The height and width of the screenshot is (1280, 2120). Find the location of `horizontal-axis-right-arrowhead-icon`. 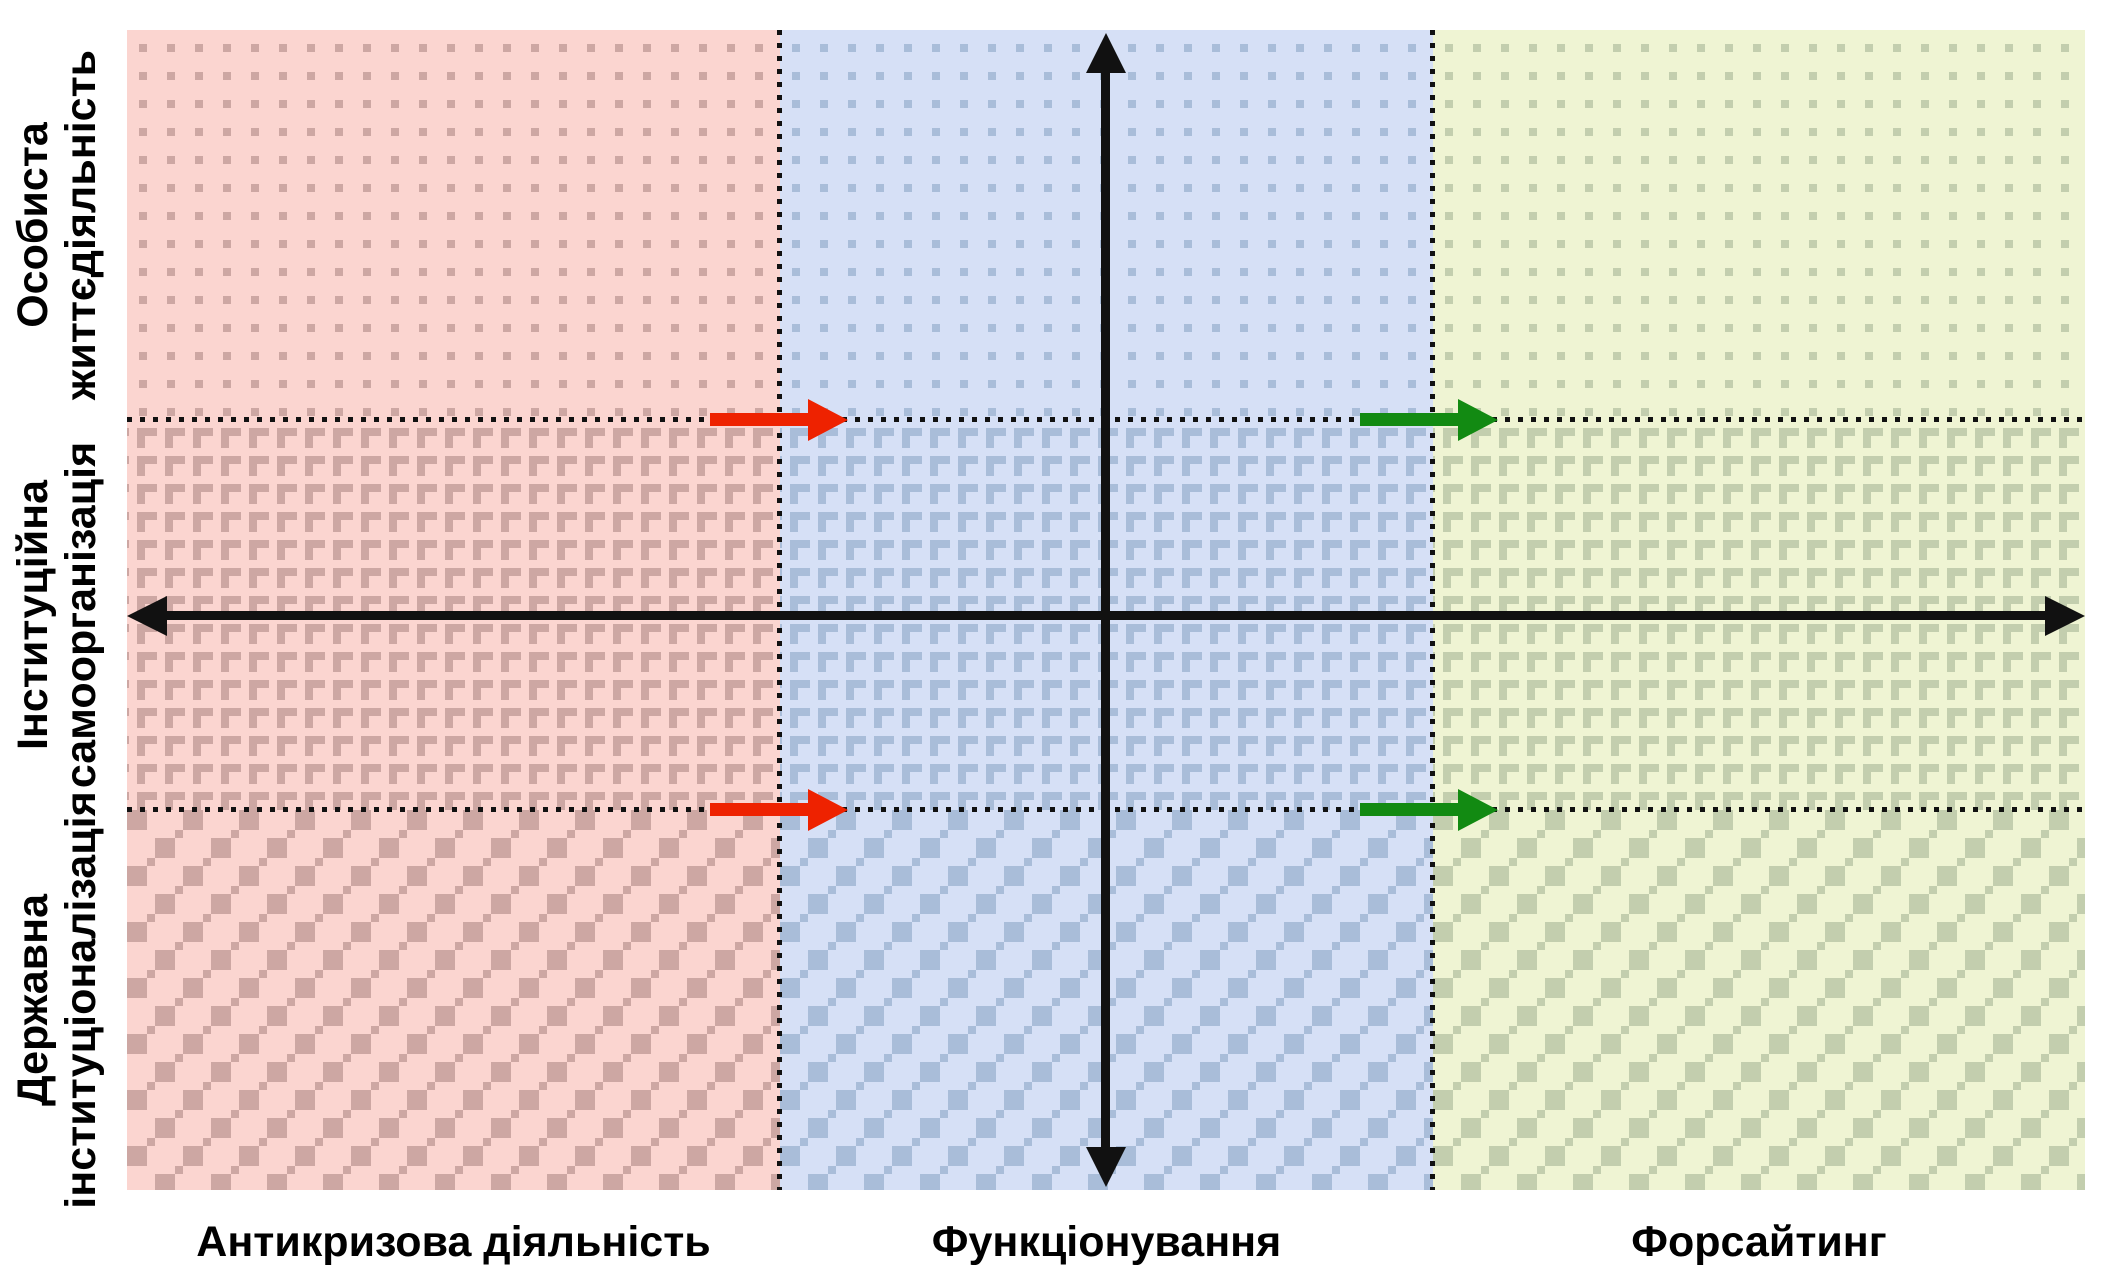

horizontal-axis-right-arrowhead-icon is located at coordinates (2065, 616).